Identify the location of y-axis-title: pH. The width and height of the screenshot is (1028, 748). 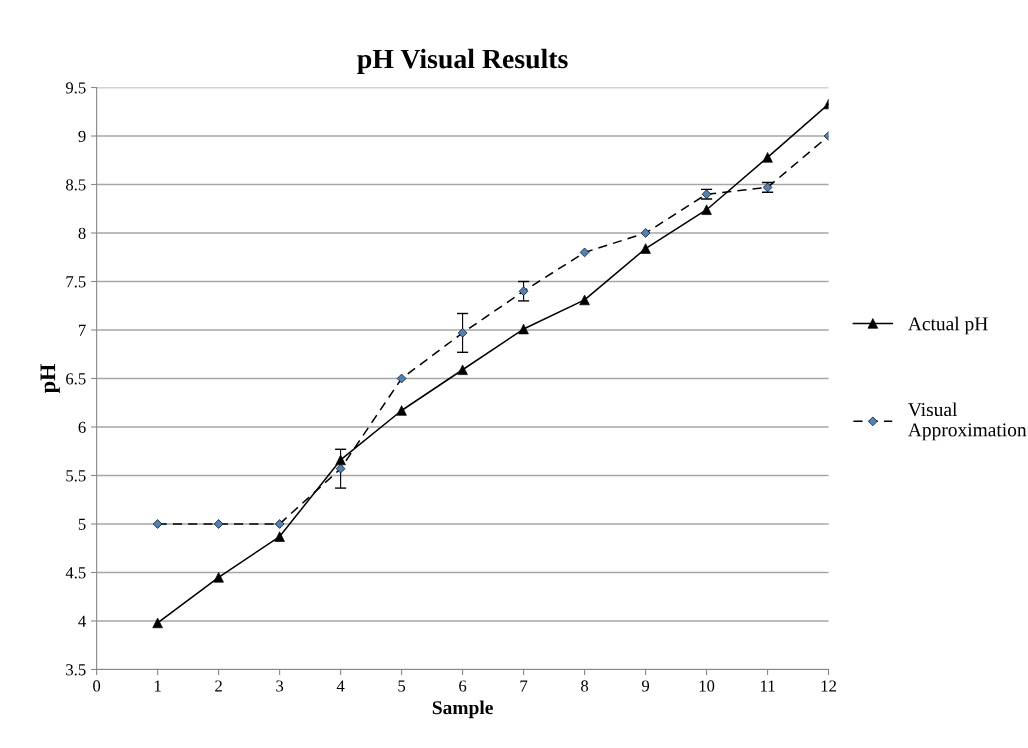
(50, 379).